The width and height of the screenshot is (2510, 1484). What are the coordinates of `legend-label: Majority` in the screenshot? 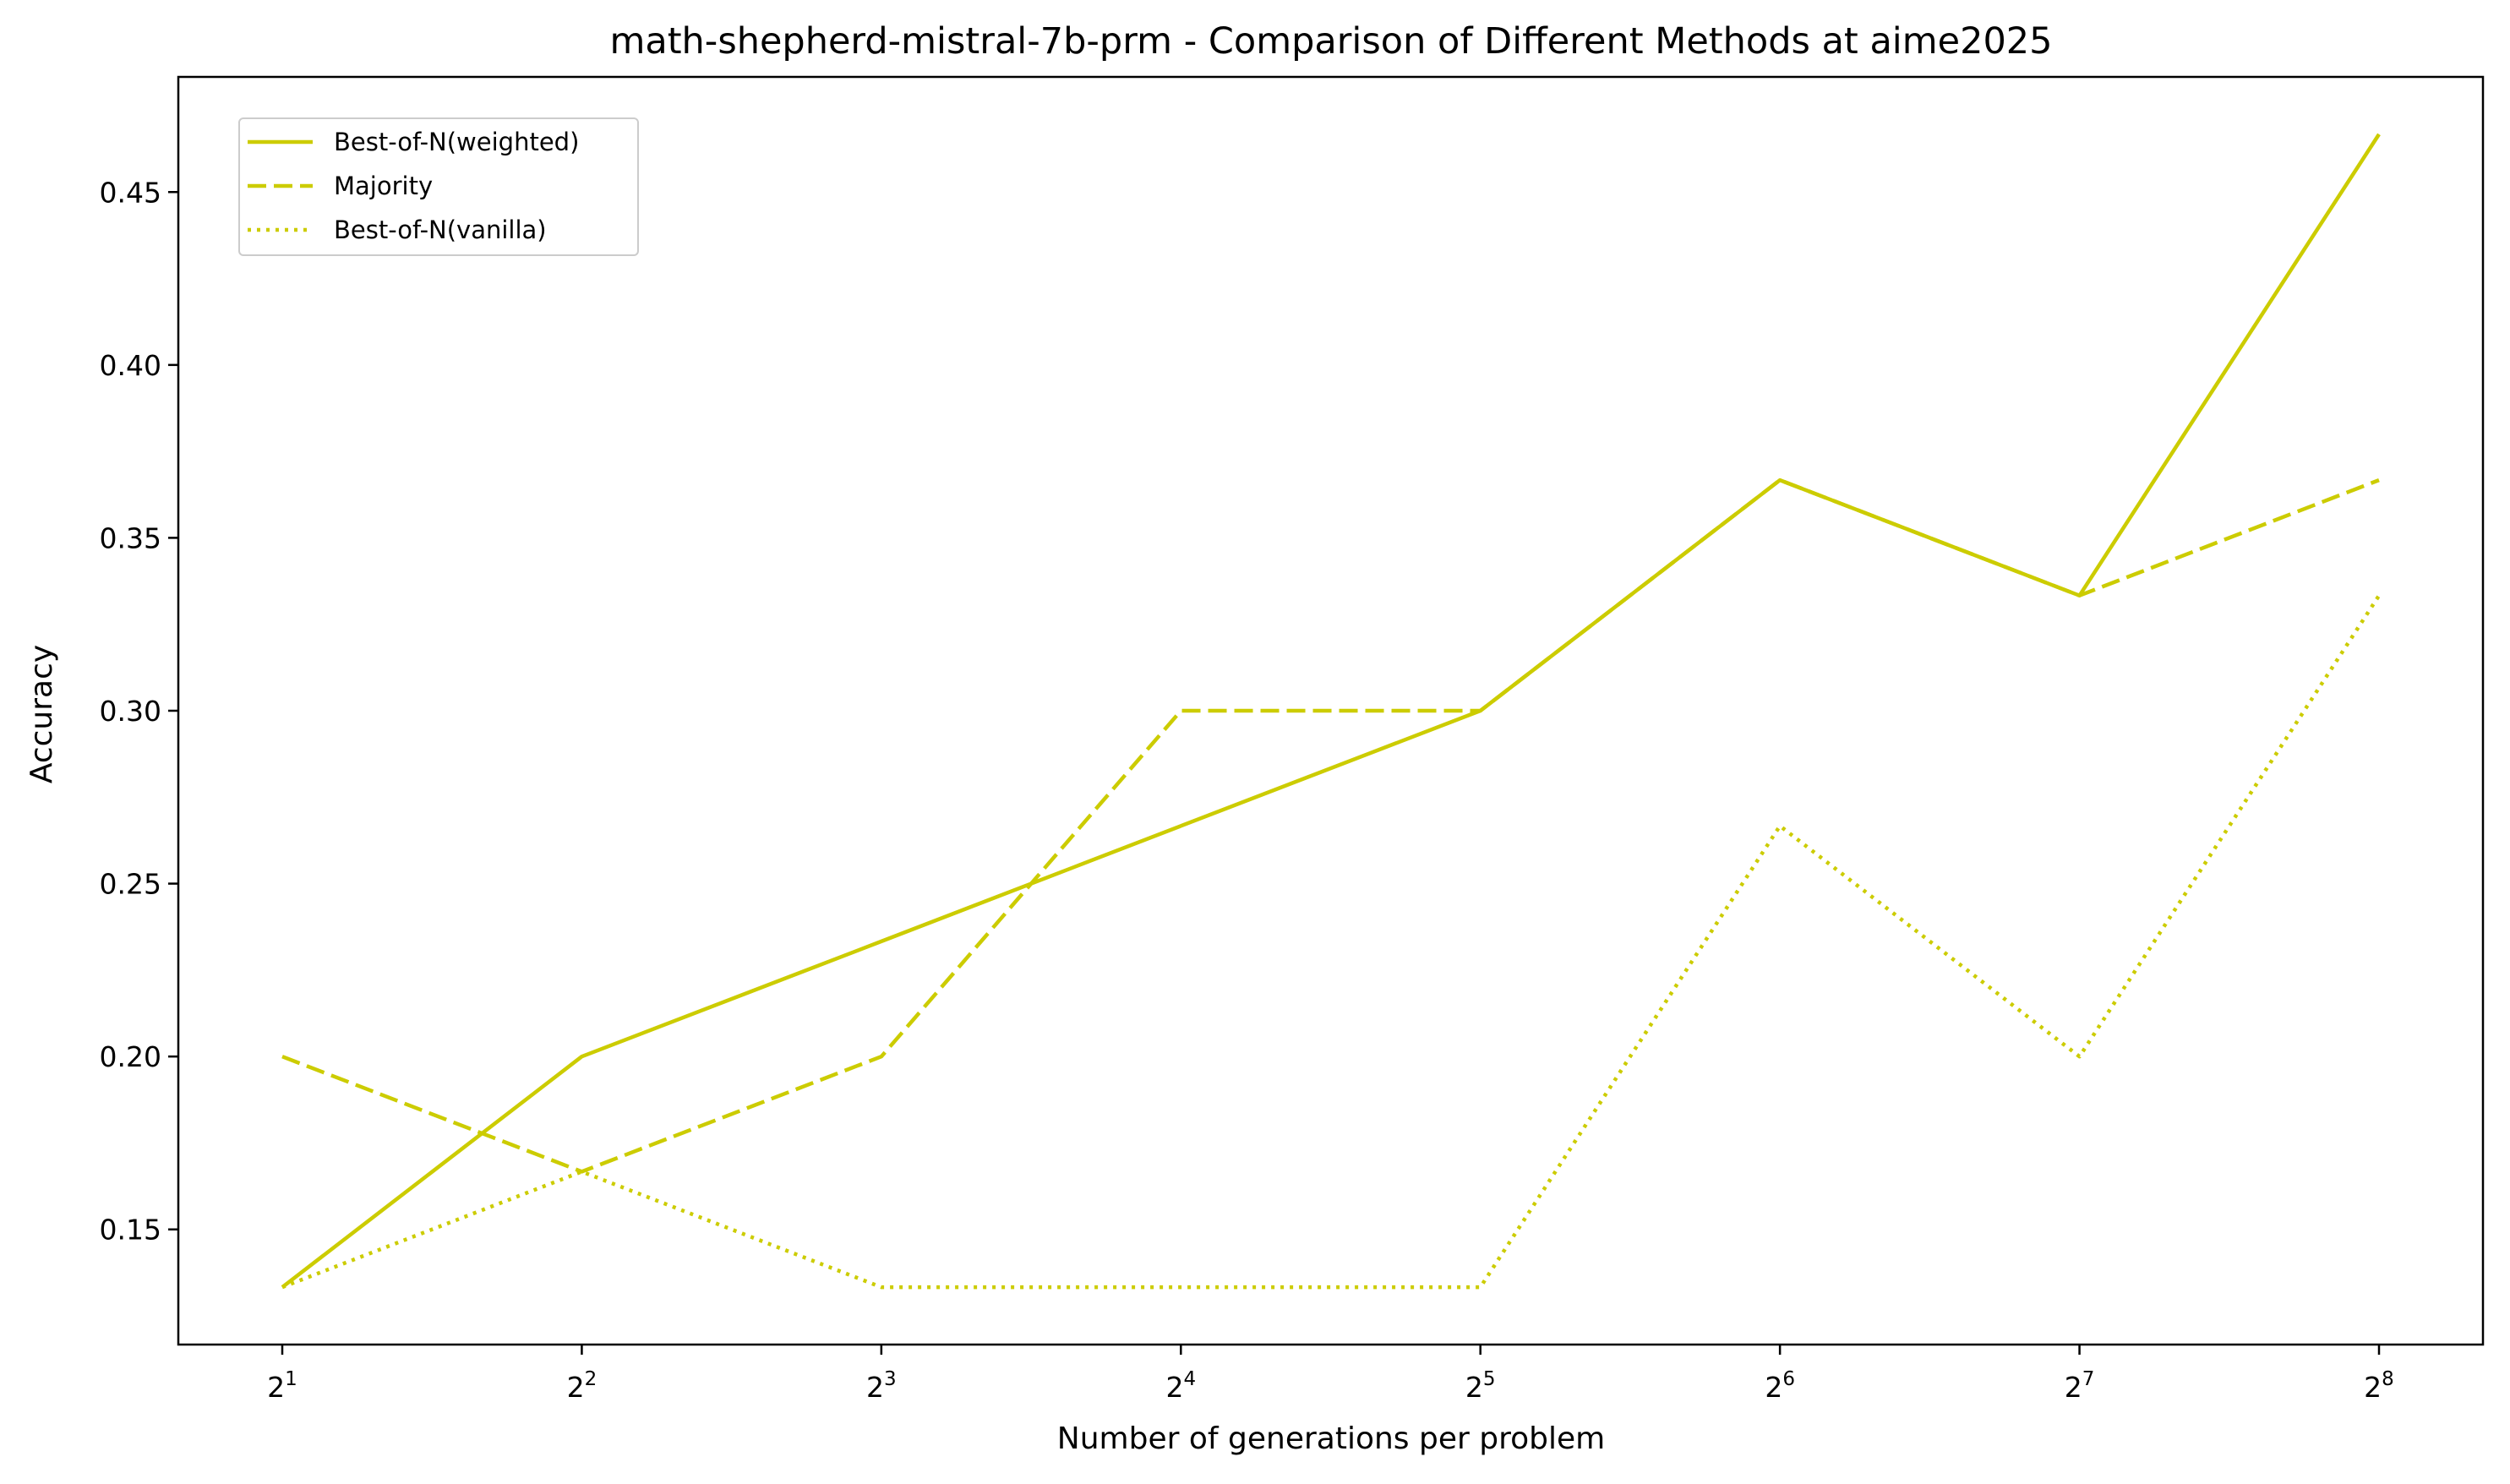 It's located at (384, 186).